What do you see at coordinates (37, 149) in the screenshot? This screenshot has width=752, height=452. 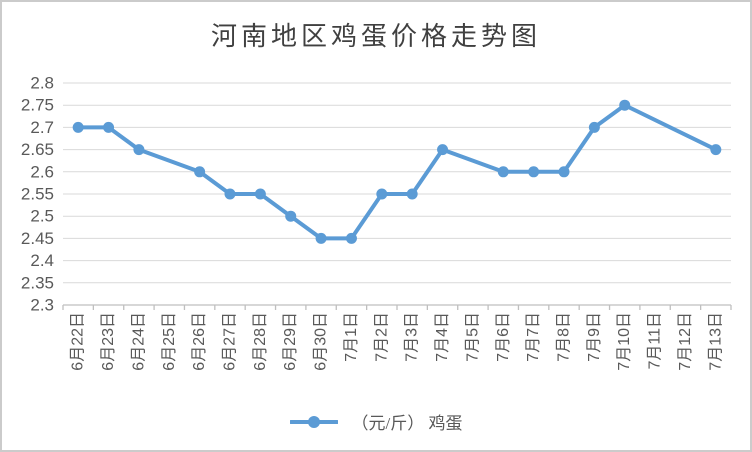 I see `y-tick-label: 2.65` at bounding box center [37, 149].